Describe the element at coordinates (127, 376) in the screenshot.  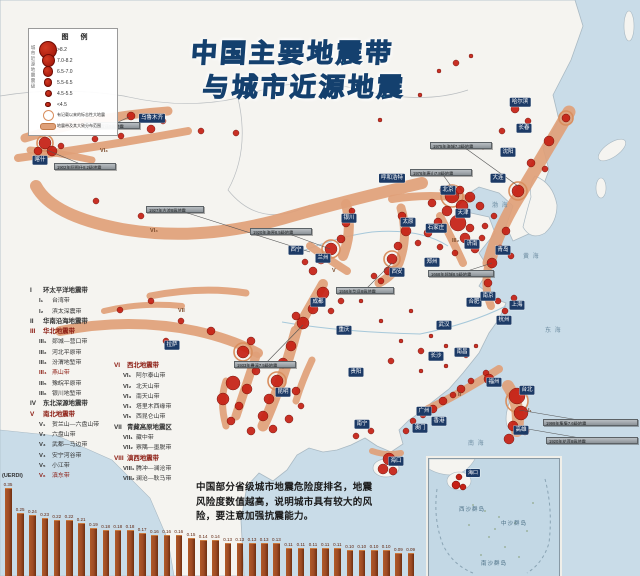
I see `zone-id: VI₁` at that location.